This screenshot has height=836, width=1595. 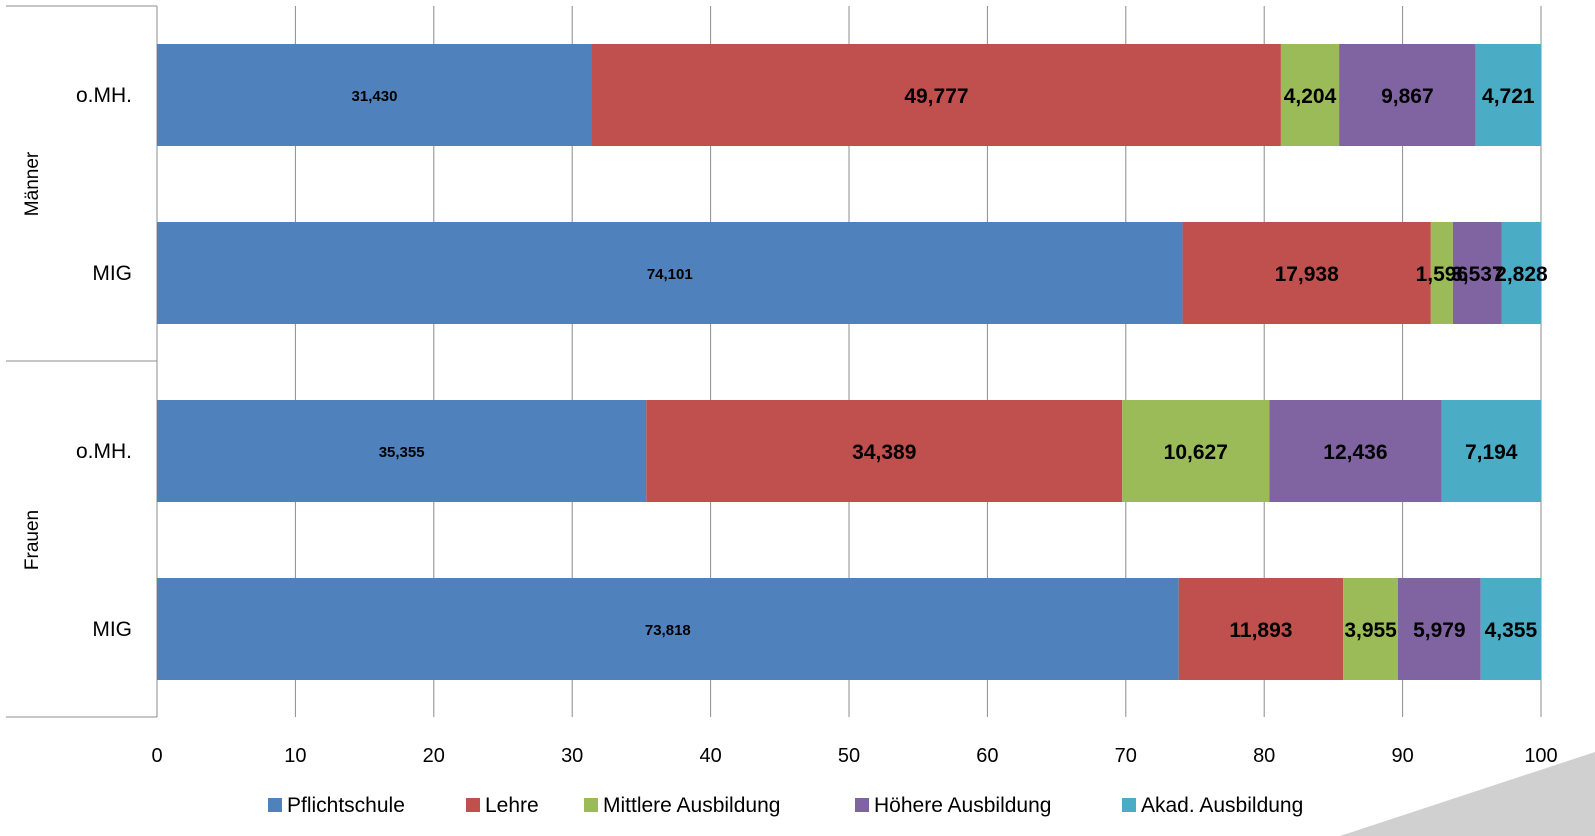 I want to click on x-tick-label: 60, so click(x=987, y=756).